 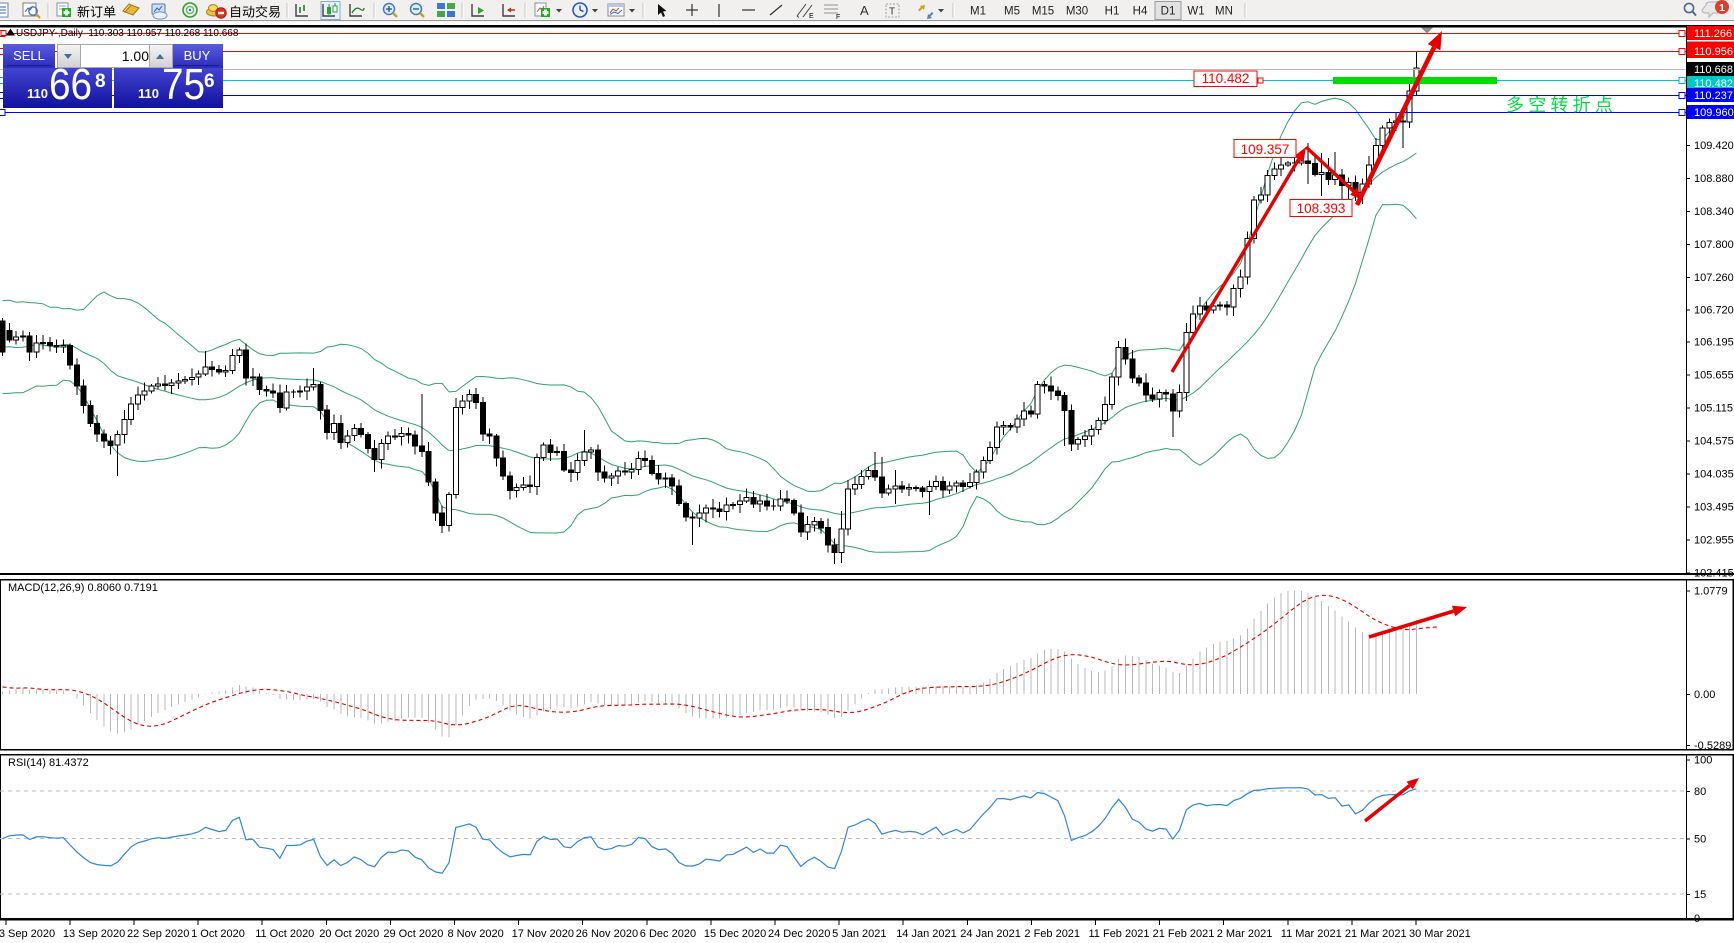 I want to click on svg-text: 8 Nov 2020, so click(x=476, y=934).